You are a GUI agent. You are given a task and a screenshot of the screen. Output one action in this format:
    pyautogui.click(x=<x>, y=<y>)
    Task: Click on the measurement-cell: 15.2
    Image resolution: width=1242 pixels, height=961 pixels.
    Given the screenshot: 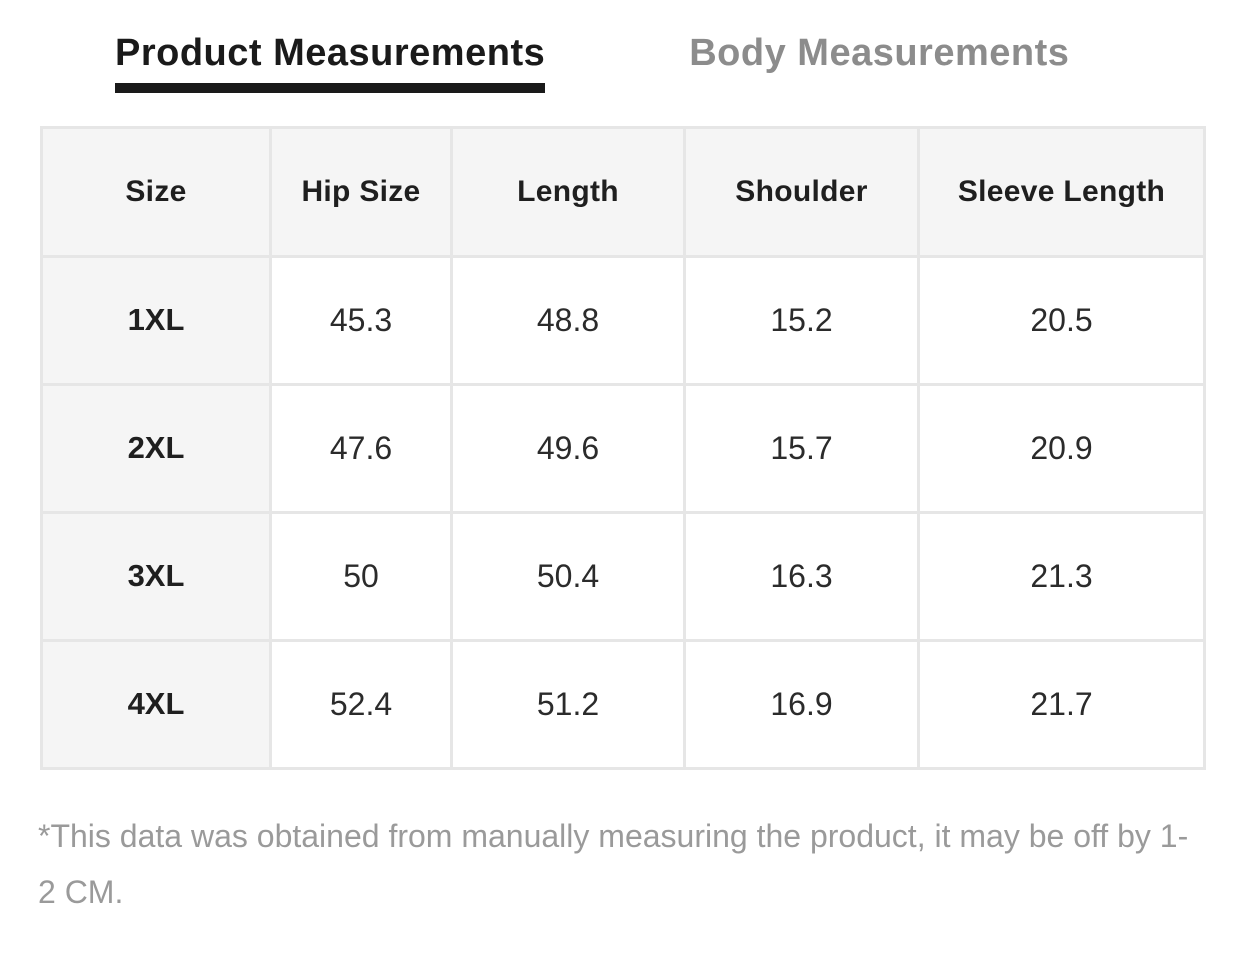 What is the action you would take?
    pyautogui.click(x=801, y=320)
    